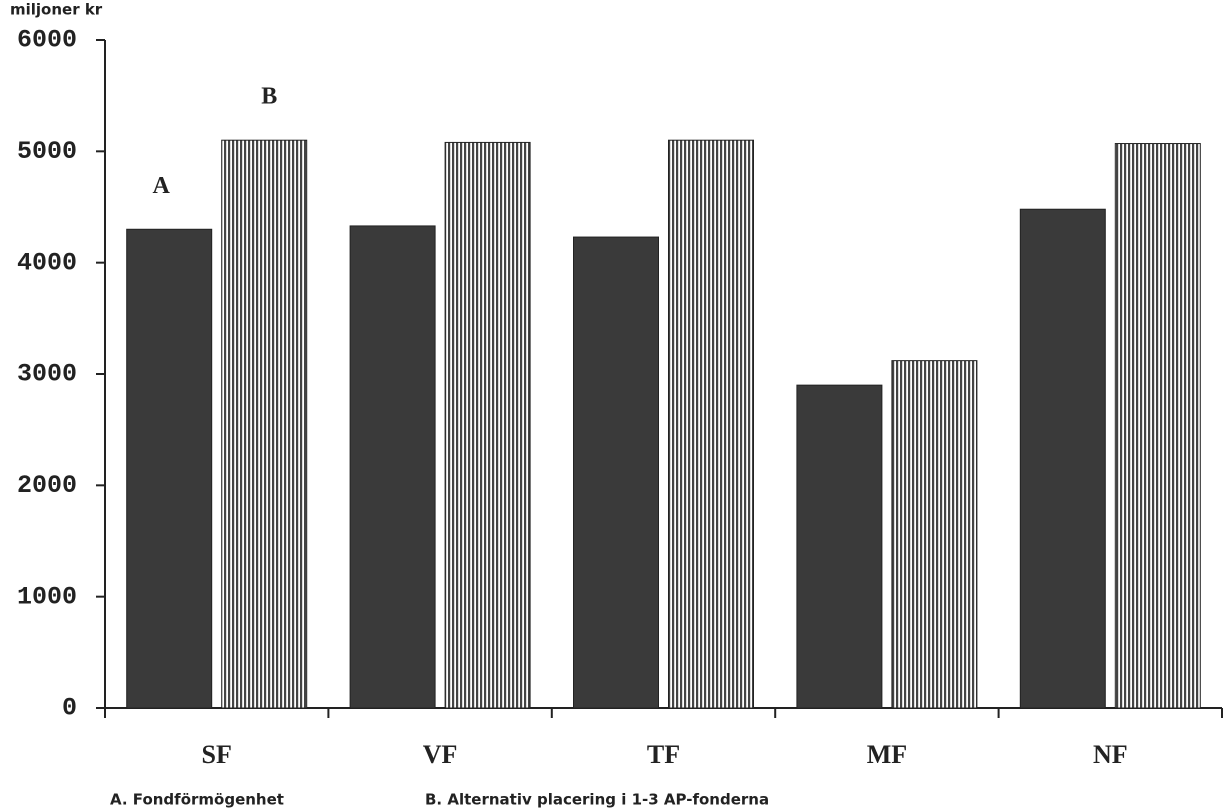 The width and height of the screenshot is (1227, 810). I want to click on y-tick-label: 2000, so click(47, 485).